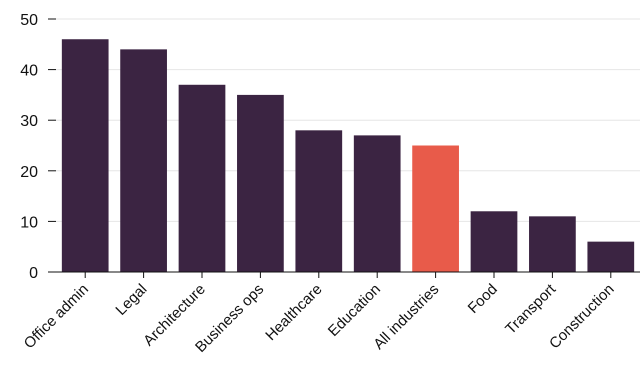 This screenshot has height=369, width=643. I want to click on bar-highlight, so click(435, 208).